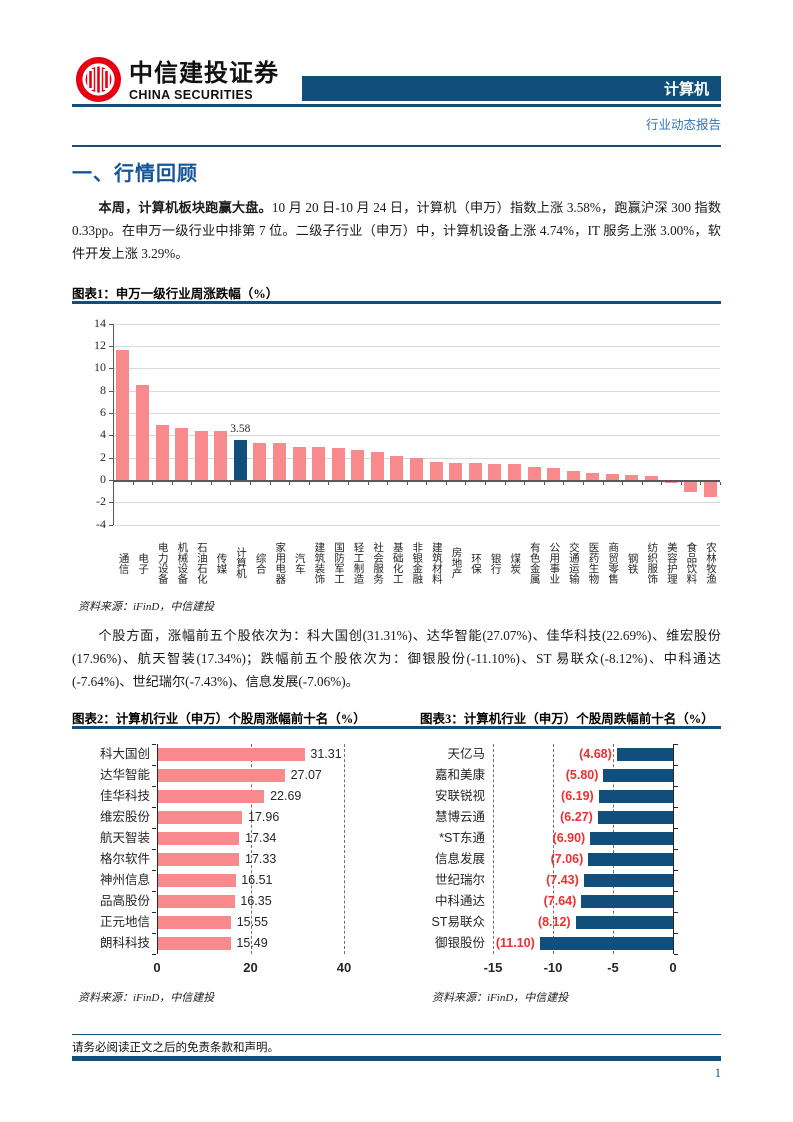  I want to click on bar-value-label: 22.69, so click(286, 796).